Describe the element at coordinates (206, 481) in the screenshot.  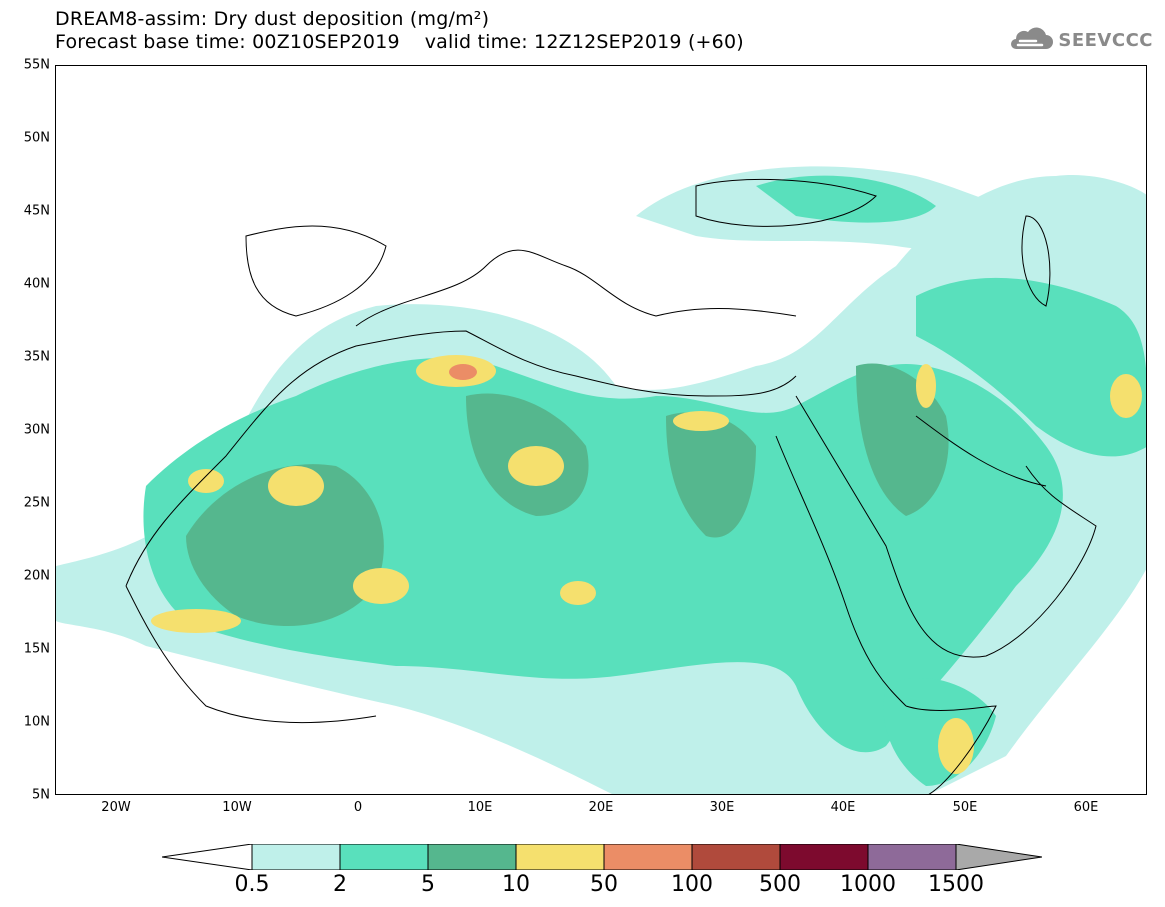
I see `hotspot-morocco` at that location.